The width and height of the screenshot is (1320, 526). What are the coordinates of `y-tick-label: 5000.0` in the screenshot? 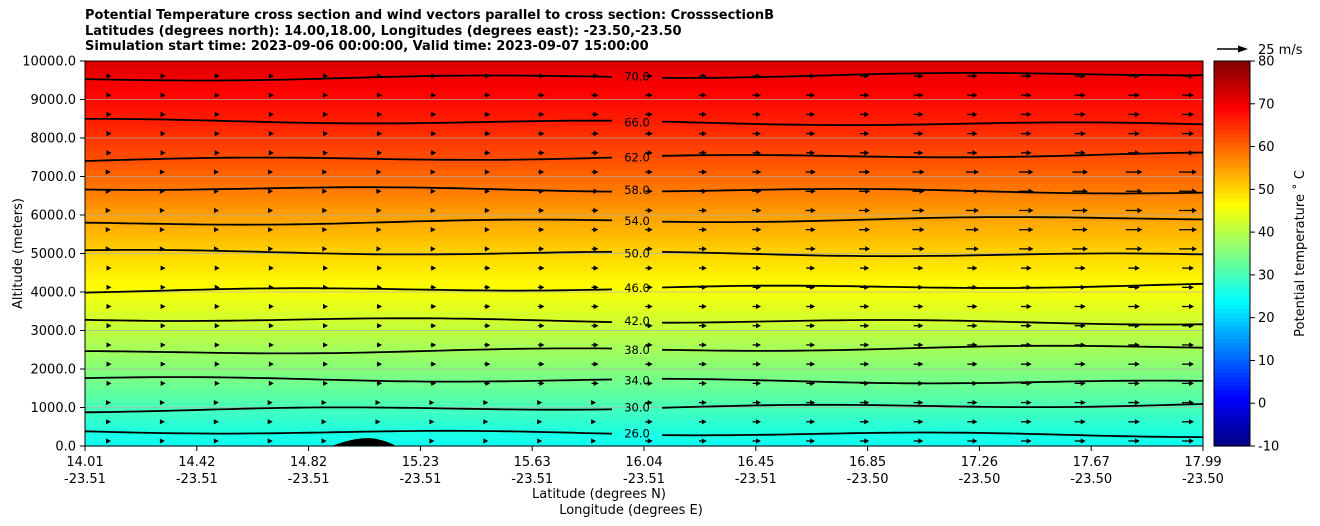 It's located at (54, 254).